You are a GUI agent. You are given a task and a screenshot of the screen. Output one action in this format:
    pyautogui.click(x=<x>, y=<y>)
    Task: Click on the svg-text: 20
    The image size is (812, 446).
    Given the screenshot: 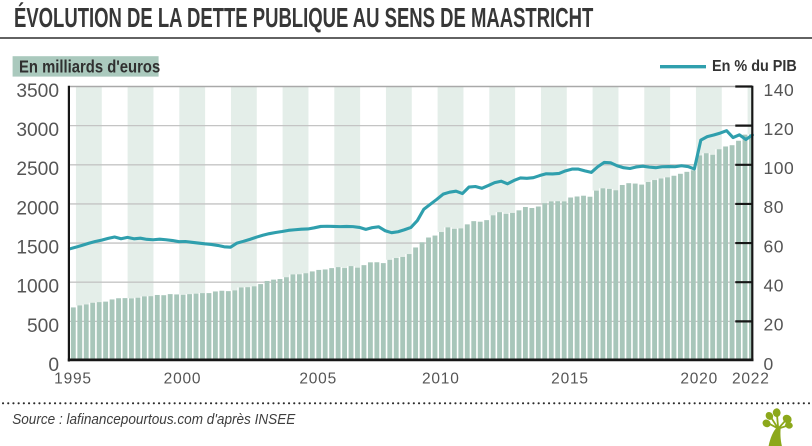 What is the action you would take?
    pyautogui.click(x=774, y=325)
    